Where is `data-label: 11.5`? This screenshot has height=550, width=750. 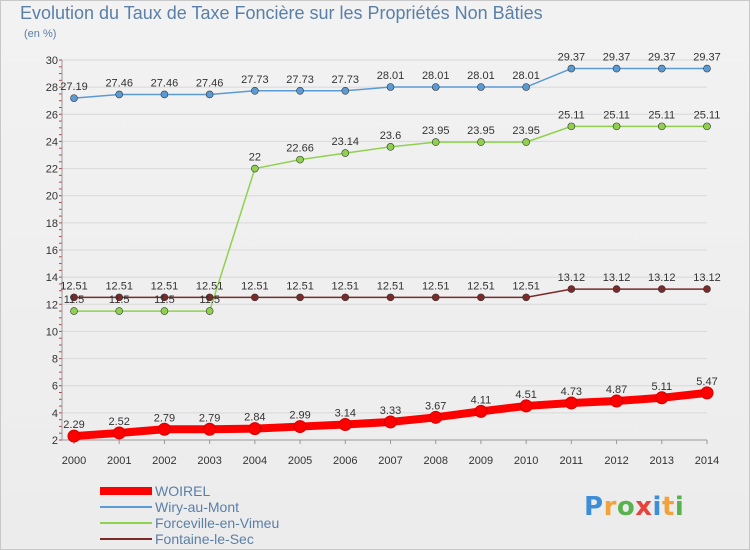 data-label: 11.5 is located at coordinates (74, 300).